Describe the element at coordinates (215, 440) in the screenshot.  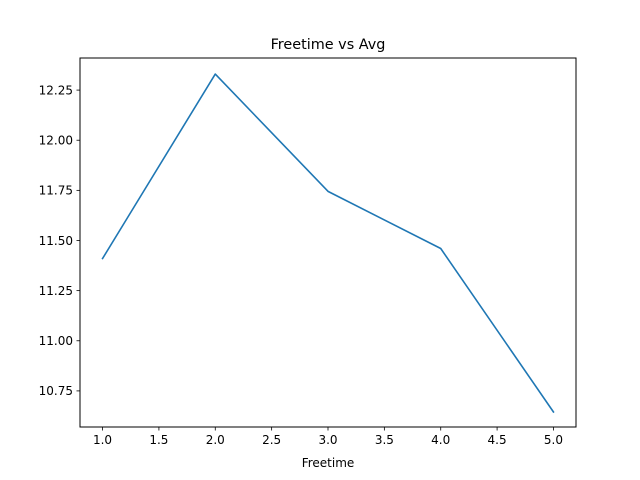
I see `x-tick-label: 2.0` at that location.